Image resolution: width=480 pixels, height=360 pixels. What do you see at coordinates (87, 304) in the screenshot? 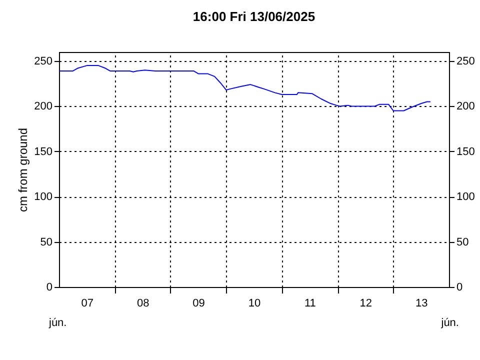
I see `x-tick-label: 07` at bounding box center [87, 304].